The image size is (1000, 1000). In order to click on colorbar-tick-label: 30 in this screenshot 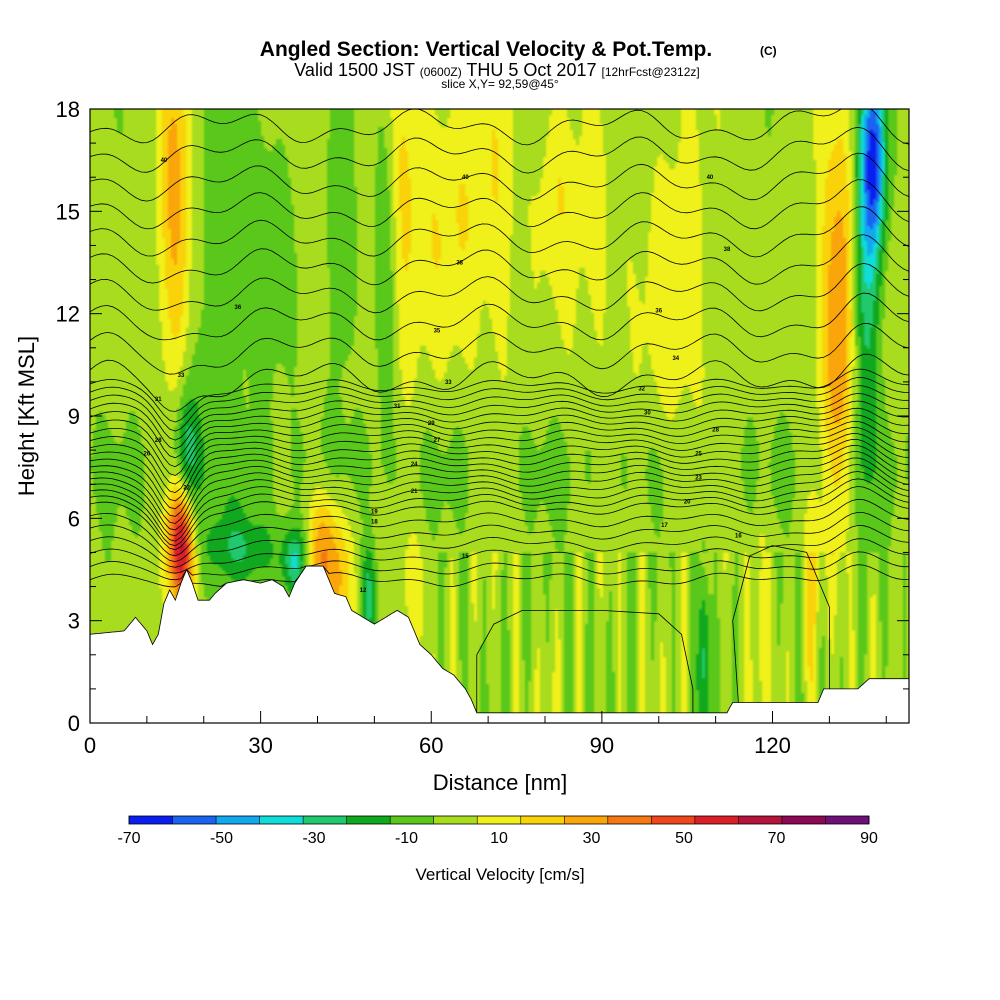, I will do `click(592, 838)`.